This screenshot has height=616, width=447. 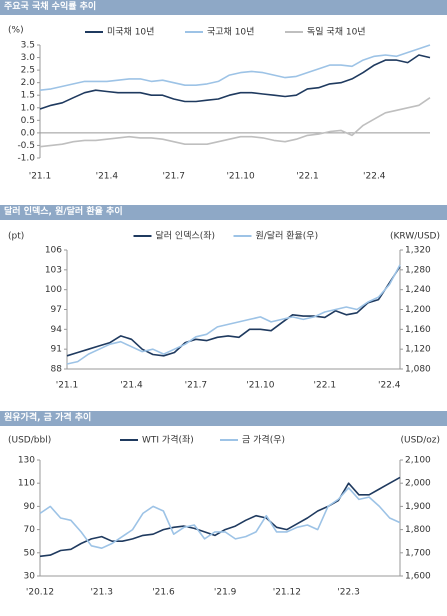 What do you see at coordinates (40, 593) in the screenshot?
I see `x-tick-label: '20.12` at bounding box center [40, 593].